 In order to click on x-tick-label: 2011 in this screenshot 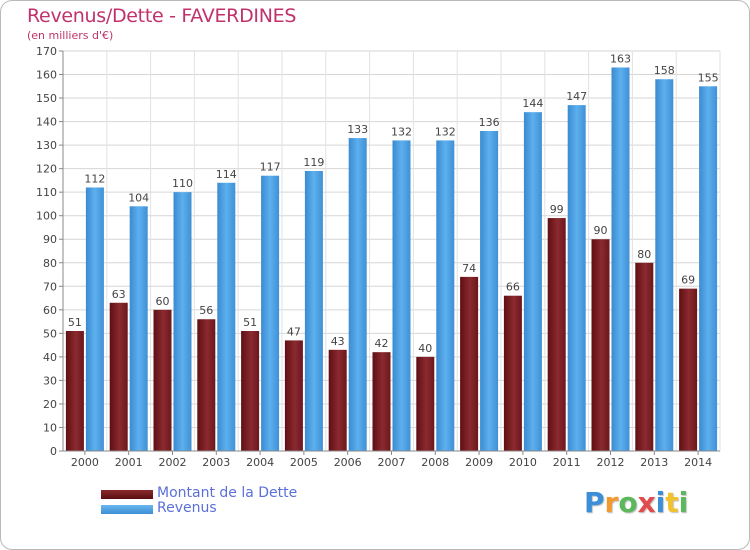, I will do `click(567, 462)`.